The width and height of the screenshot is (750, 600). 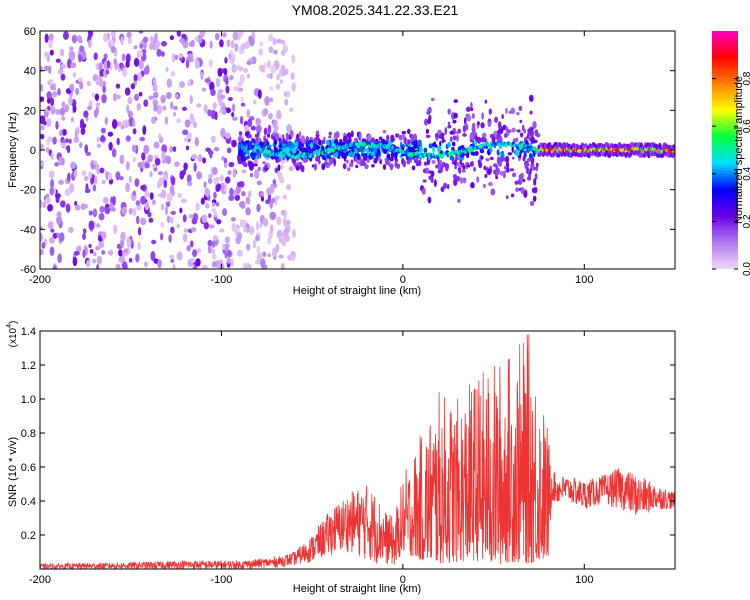 What do you see at coordinates (30, 32) in the screenshot?
I see `spectrogram-y-tick-label: 60` at bounding box center [30, 32].